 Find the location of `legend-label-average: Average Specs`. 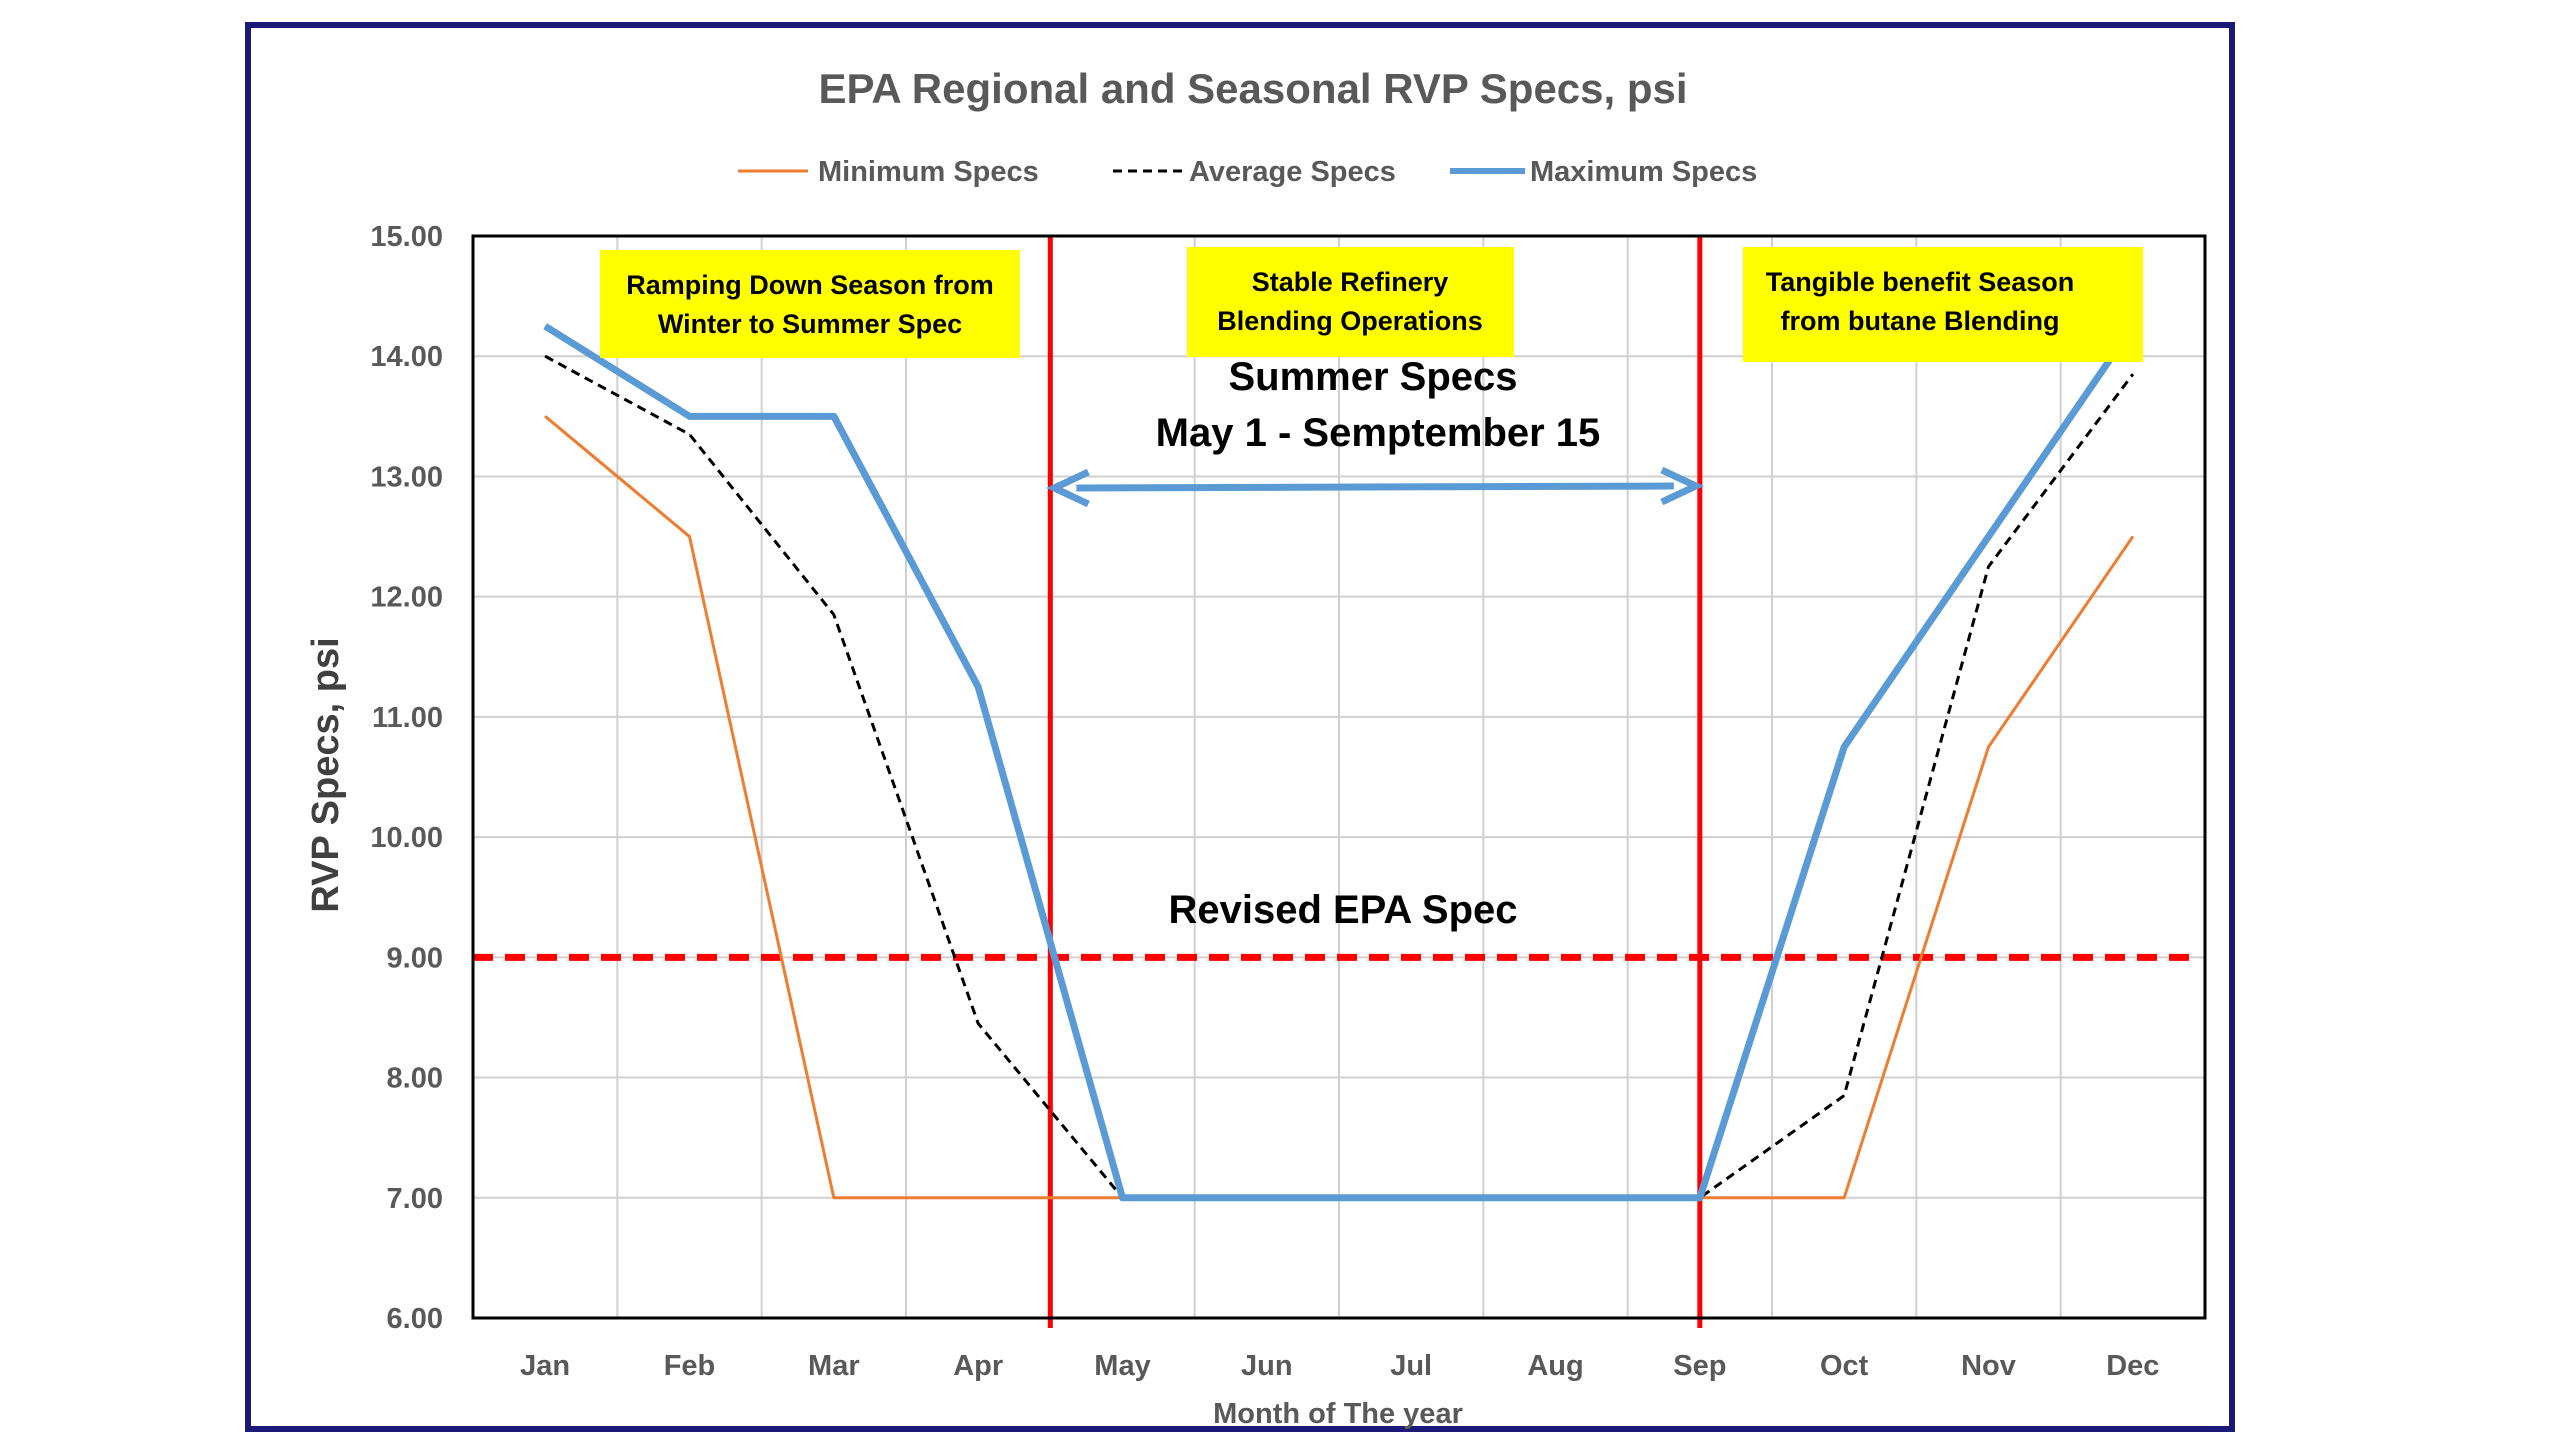

legend-label-average: Average Specs is located at coordinates (1292, 172).